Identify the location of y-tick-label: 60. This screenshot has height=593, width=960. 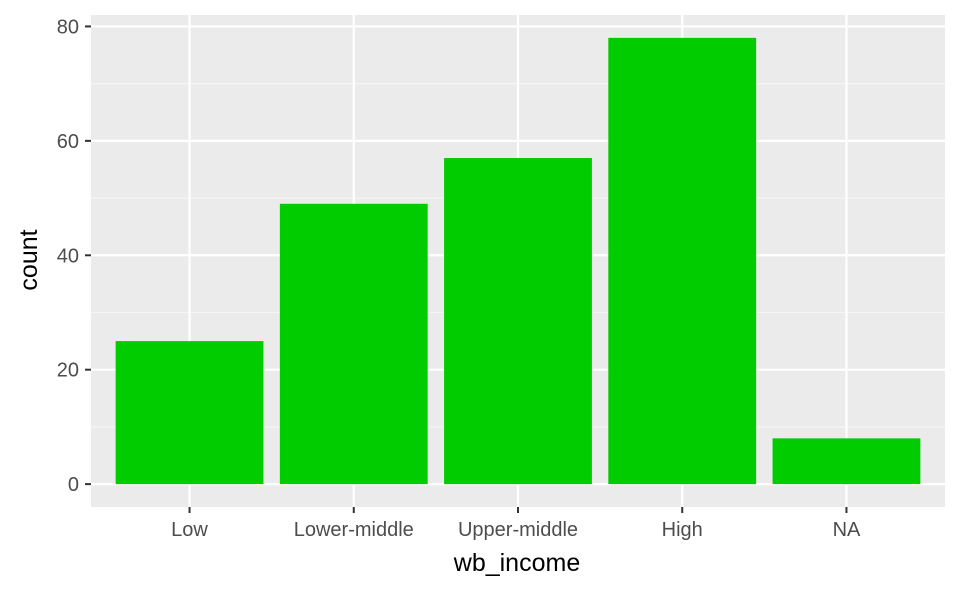
(68, 142).